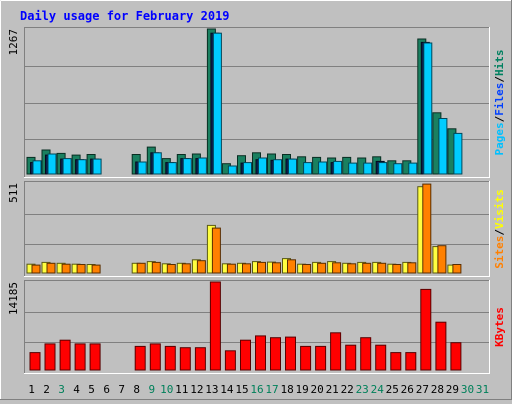 The image size is (512, 404). What do you see at coordinates (499, 252) in the screenshot?
I see `legend-sites: Sites` at bounding box center [499, 252].